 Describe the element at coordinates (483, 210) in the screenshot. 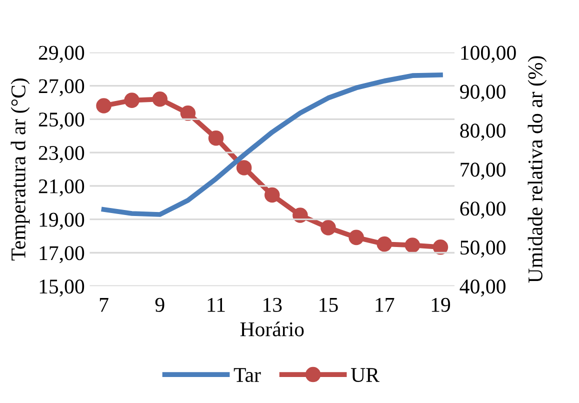

I see `y2-tick-label: 60,00` at that location.